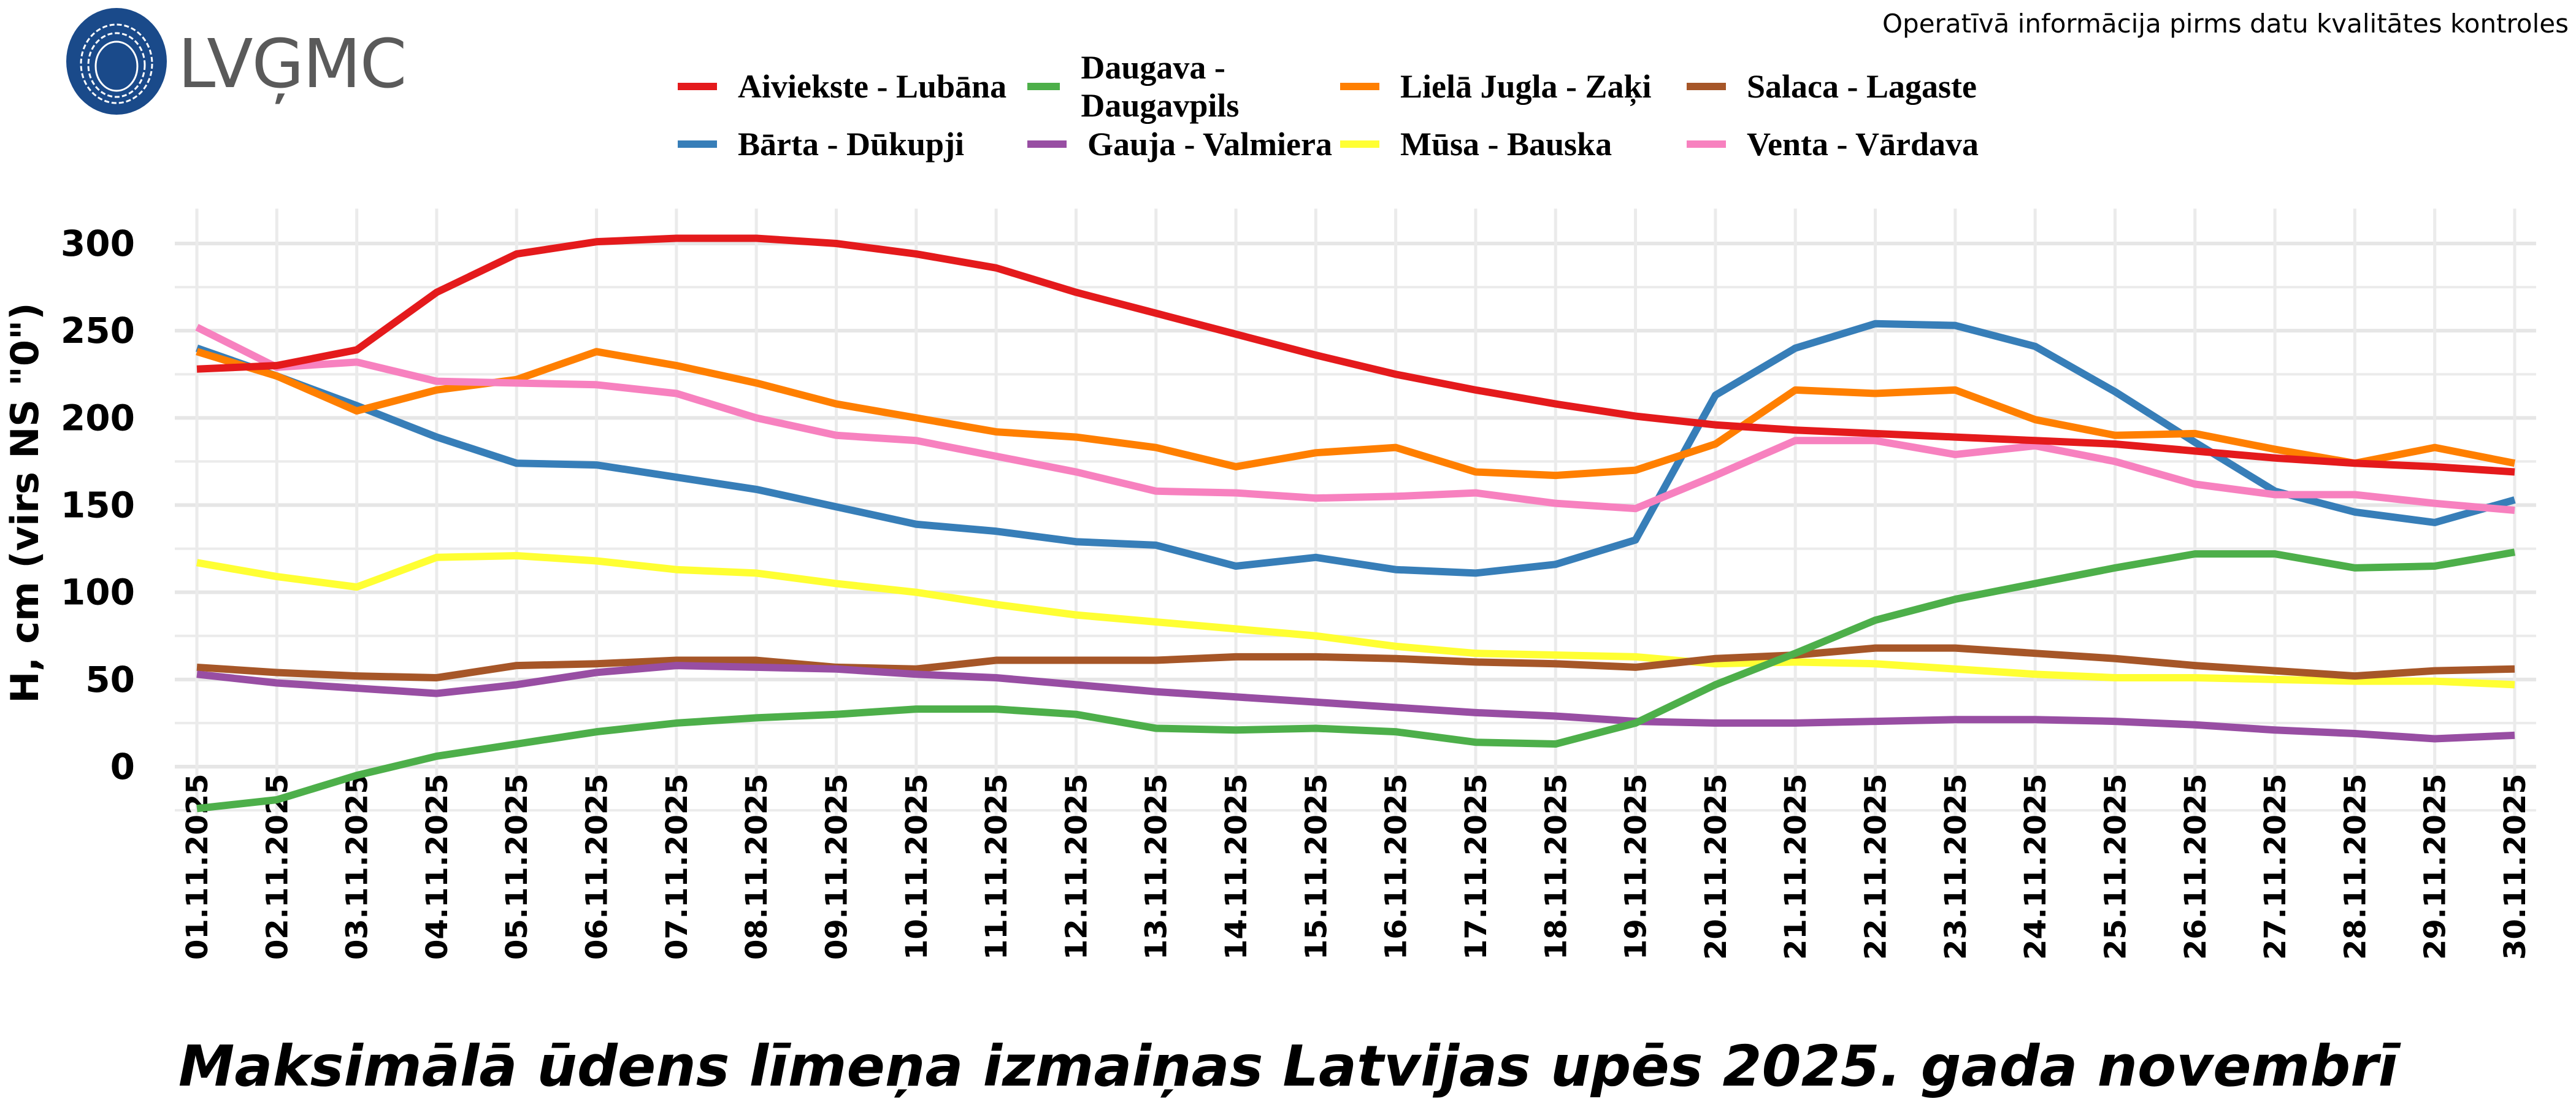 The height and width of the screenshot is (1104, 2576). What do you see at coordinates (1556, 866) in the screenshot?
I see `x-tick-label: 18.11.2025` at bounding box center [1556, 866].